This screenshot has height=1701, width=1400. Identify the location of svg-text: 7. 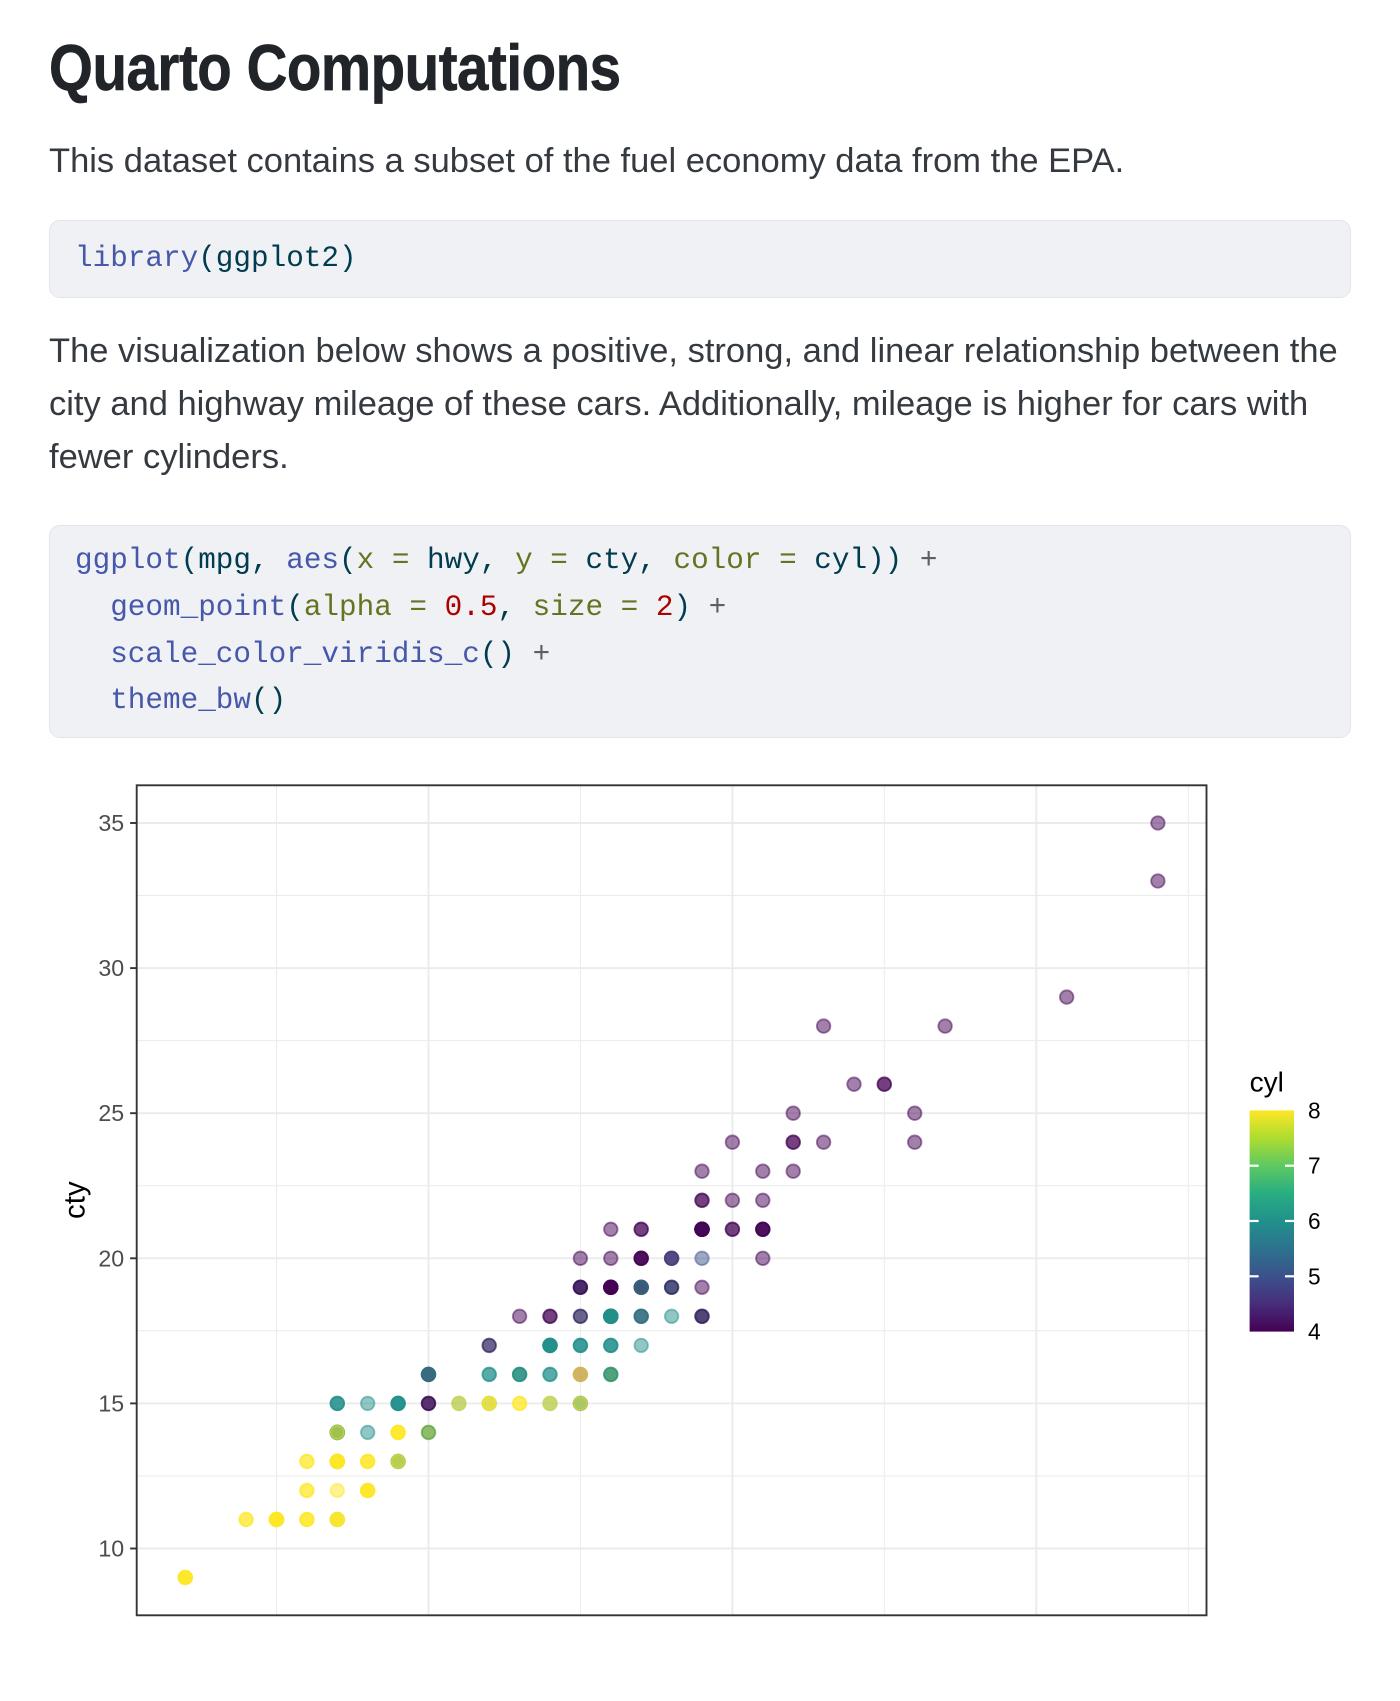
(1314, 1166).